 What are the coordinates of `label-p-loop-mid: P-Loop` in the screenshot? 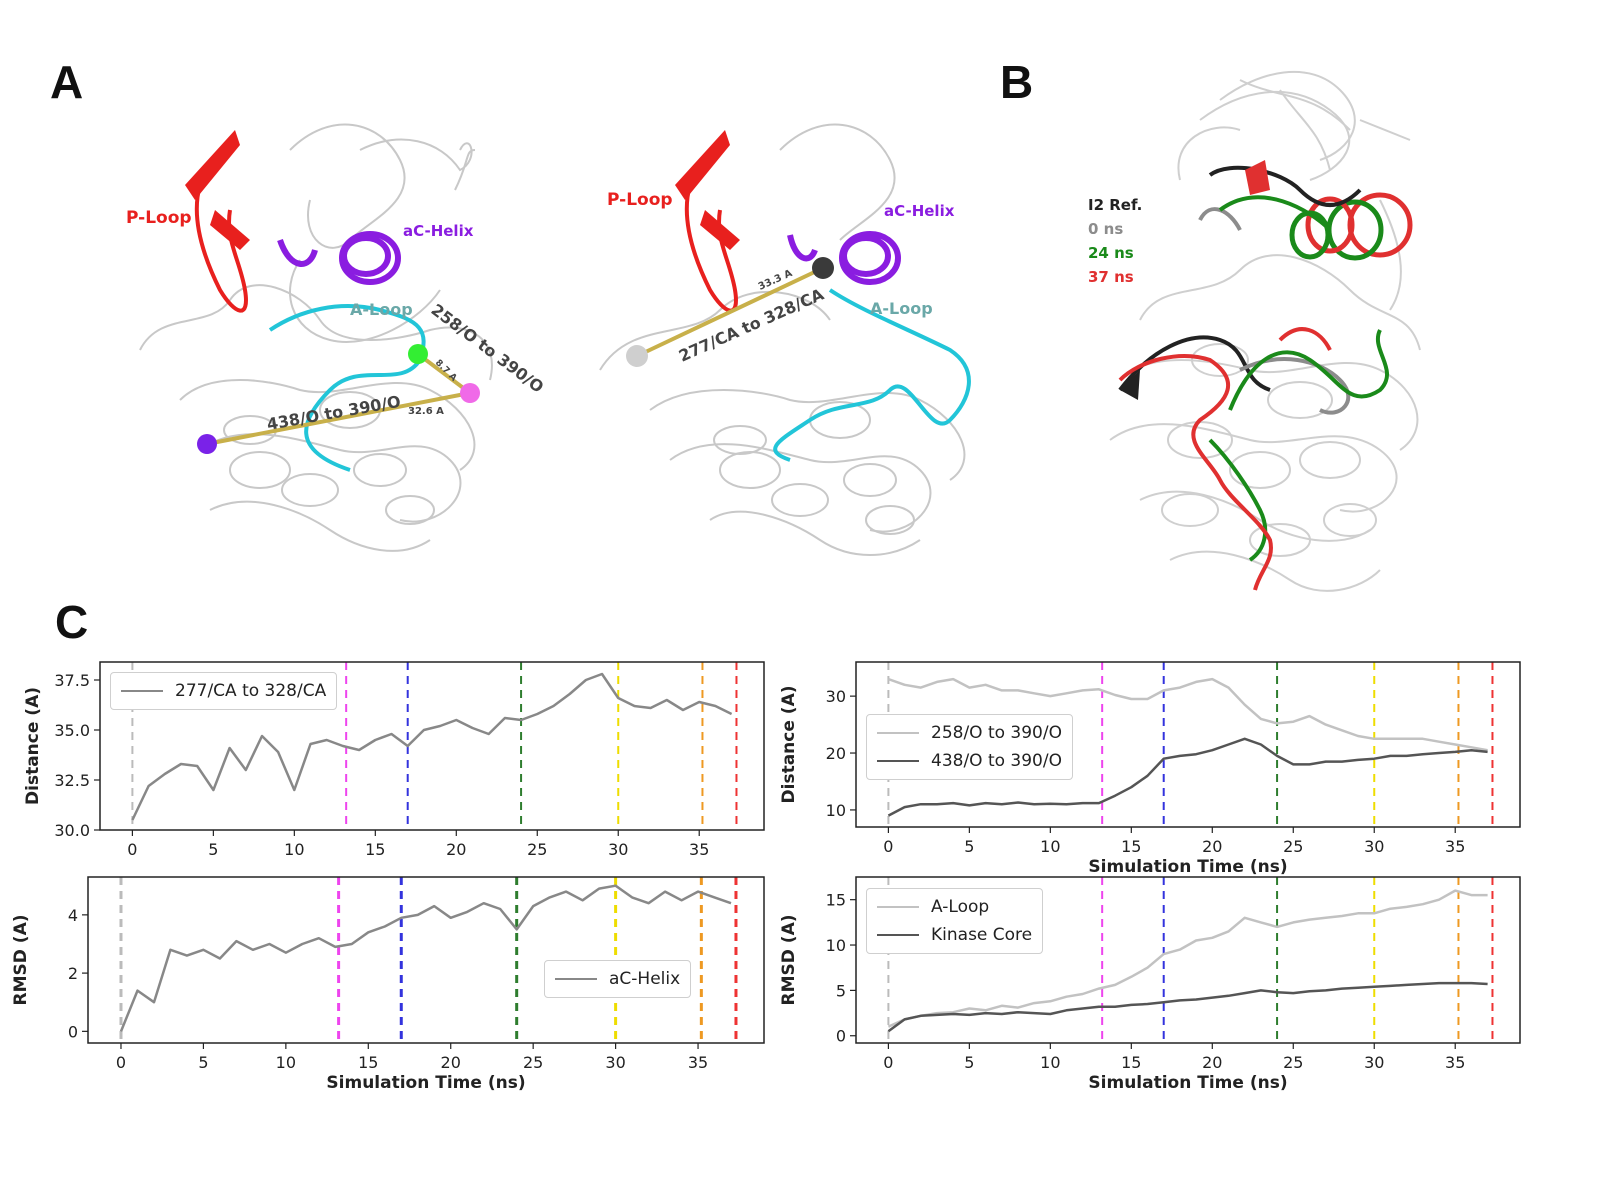 It's located at (640, 200).